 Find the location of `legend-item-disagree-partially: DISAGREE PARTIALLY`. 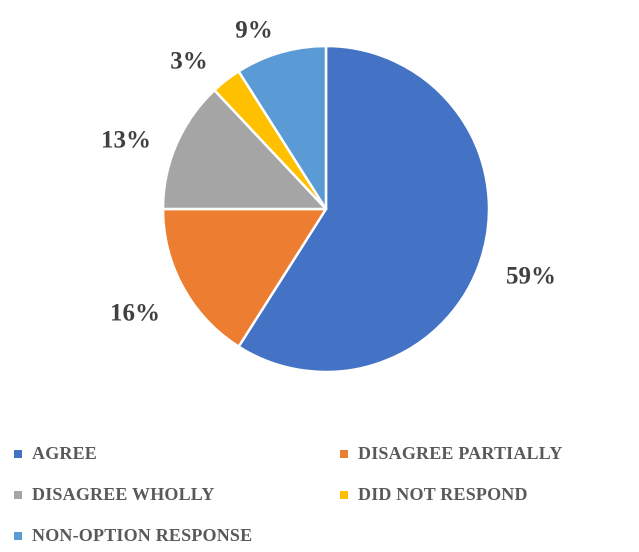

legend-item-disagree-partially: DISAGREE PARTIALLY is located at coordinates (451, 453).